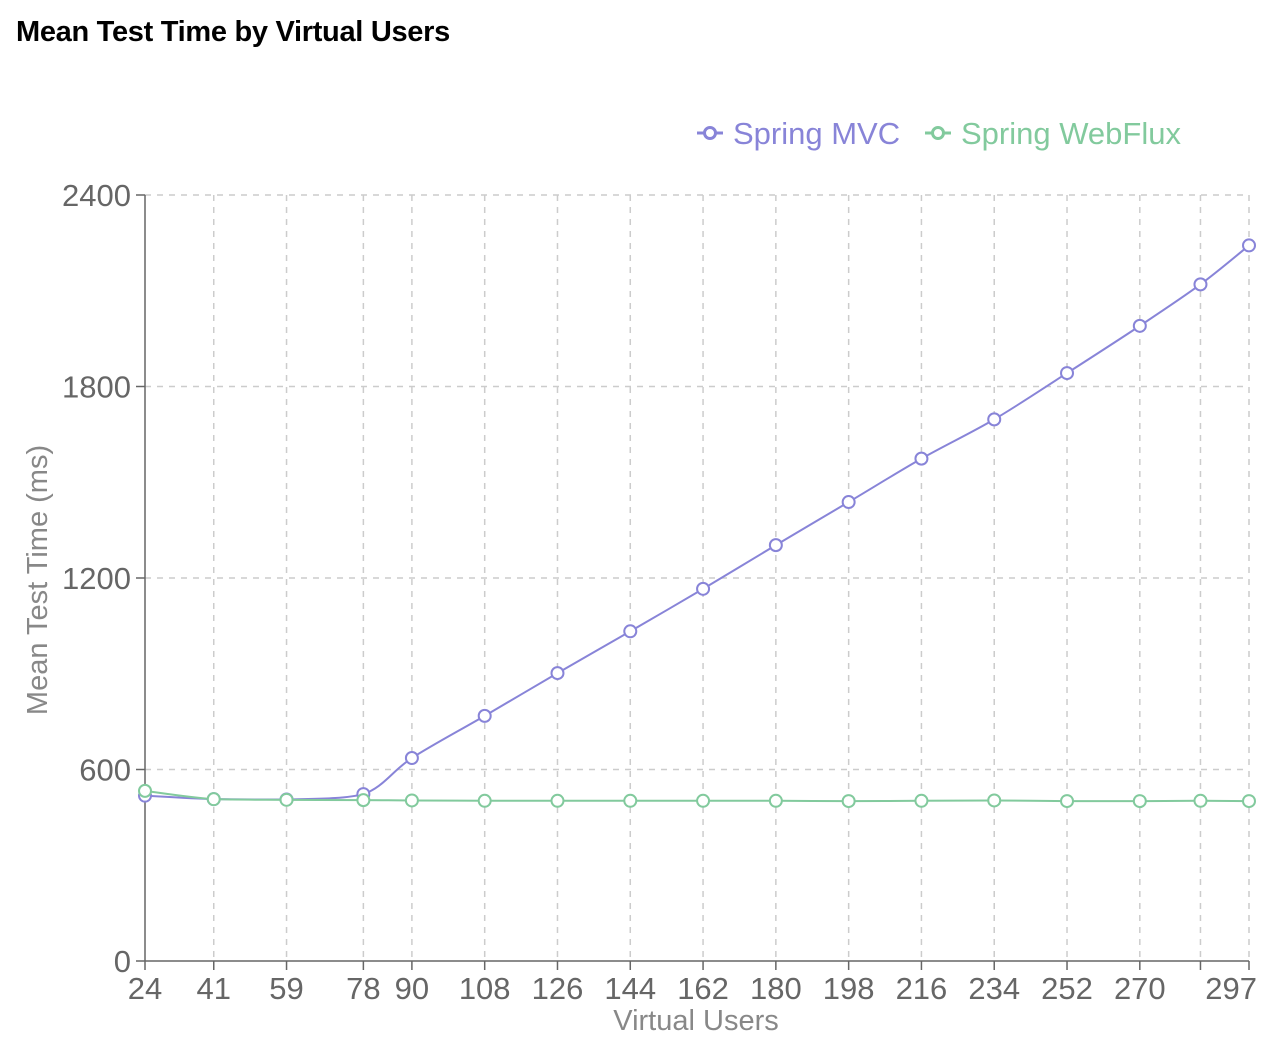  I want to click on y-tick-label: 1800, so click(96, 387).